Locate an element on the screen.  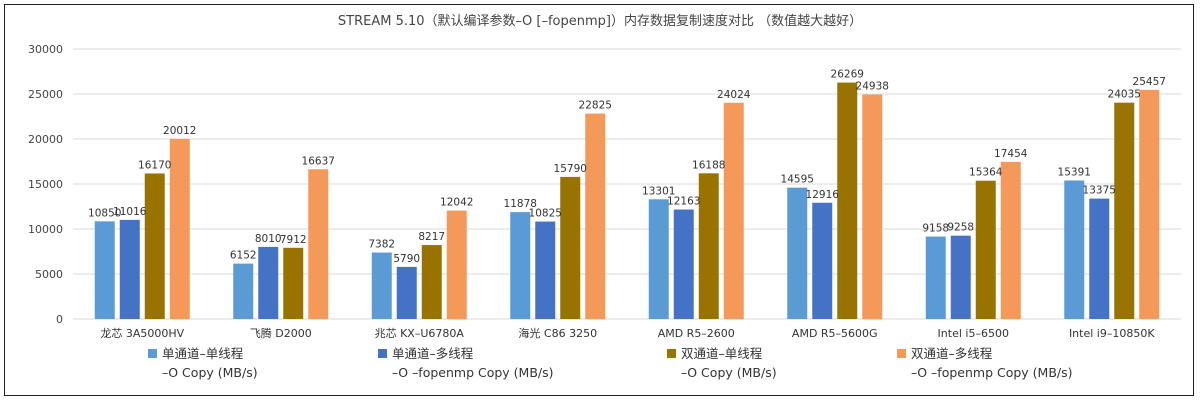
data-label: 15364 is located at coordinates (986, 173).